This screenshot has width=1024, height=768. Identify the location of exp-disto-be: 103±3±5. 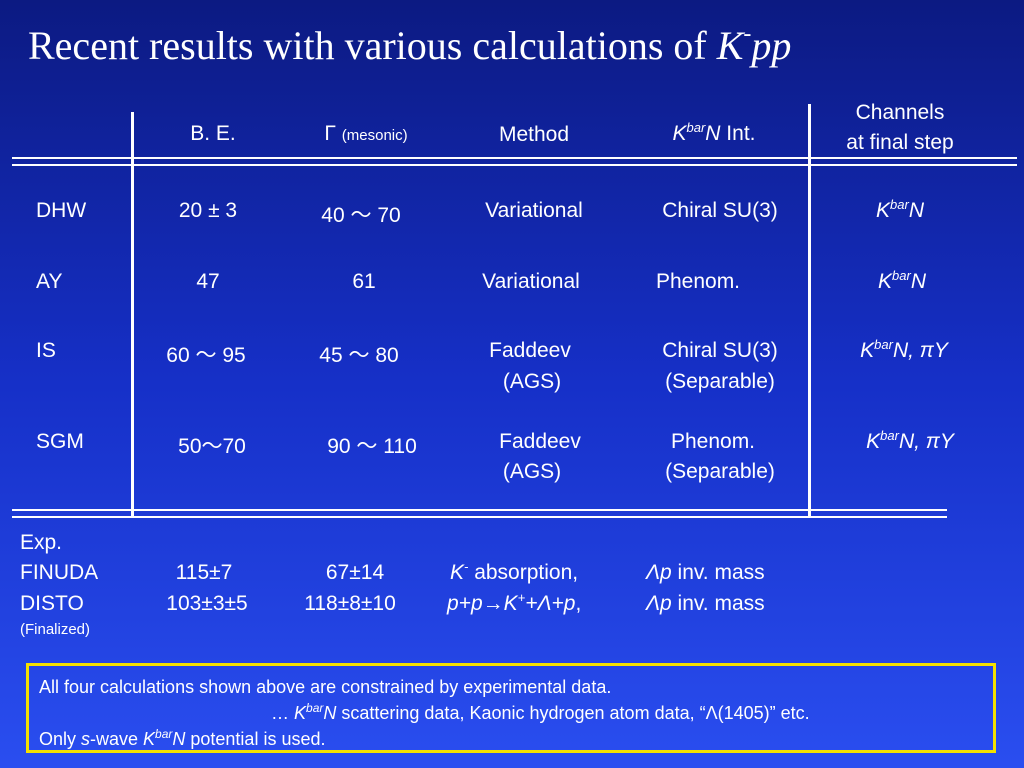
(207, 603).